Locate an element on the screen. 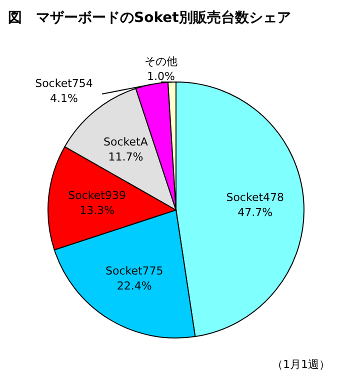 Image resolution: width=338 pixels, height=379 pixels. slice-label: Socket754 is located at coordinates (64, 83).